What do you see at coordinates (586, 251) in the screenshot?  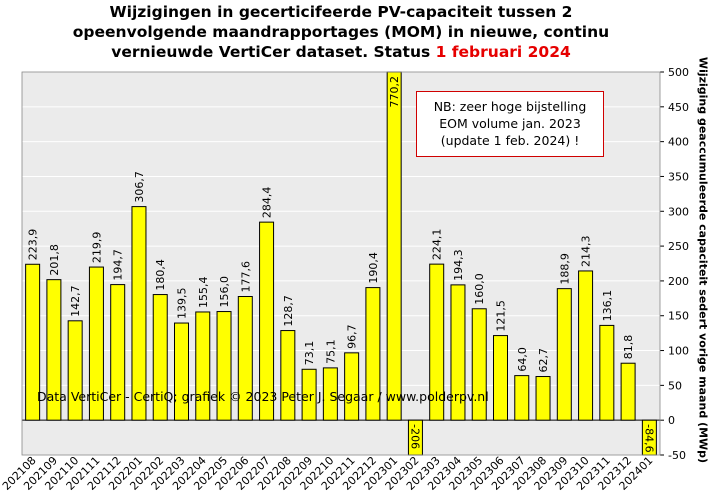 I see `data-label: 214,3` at bounding box center [586, 251].